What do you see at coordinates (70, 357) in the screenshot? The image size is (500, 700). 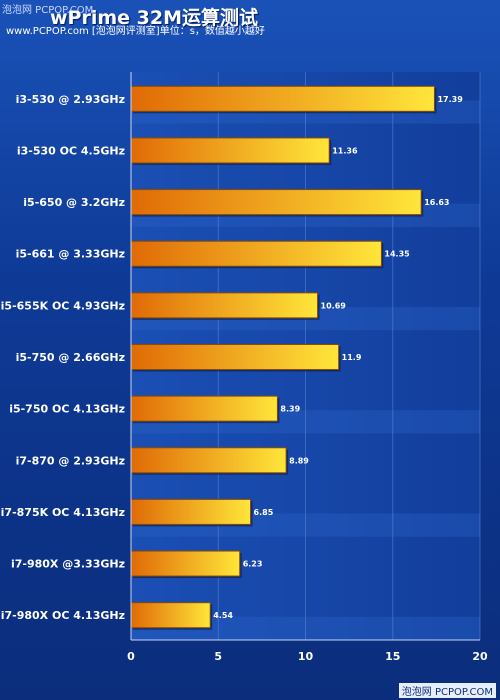 I see `category-label: i5-750 @ 2.66GHz` at bounding box center [70, 357].